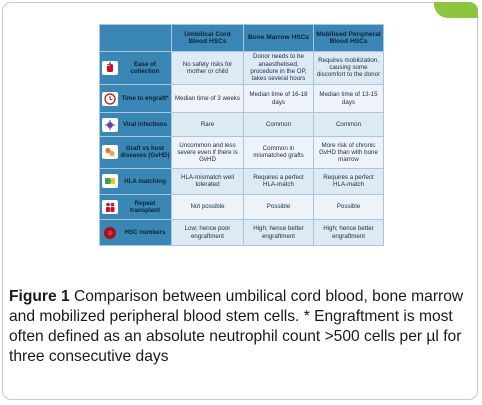 This screenshot has height=405, width=482. Describe the element at coordinates (145, 206) in the screenshot. I see `row-label: Repeat transplant` at that location.